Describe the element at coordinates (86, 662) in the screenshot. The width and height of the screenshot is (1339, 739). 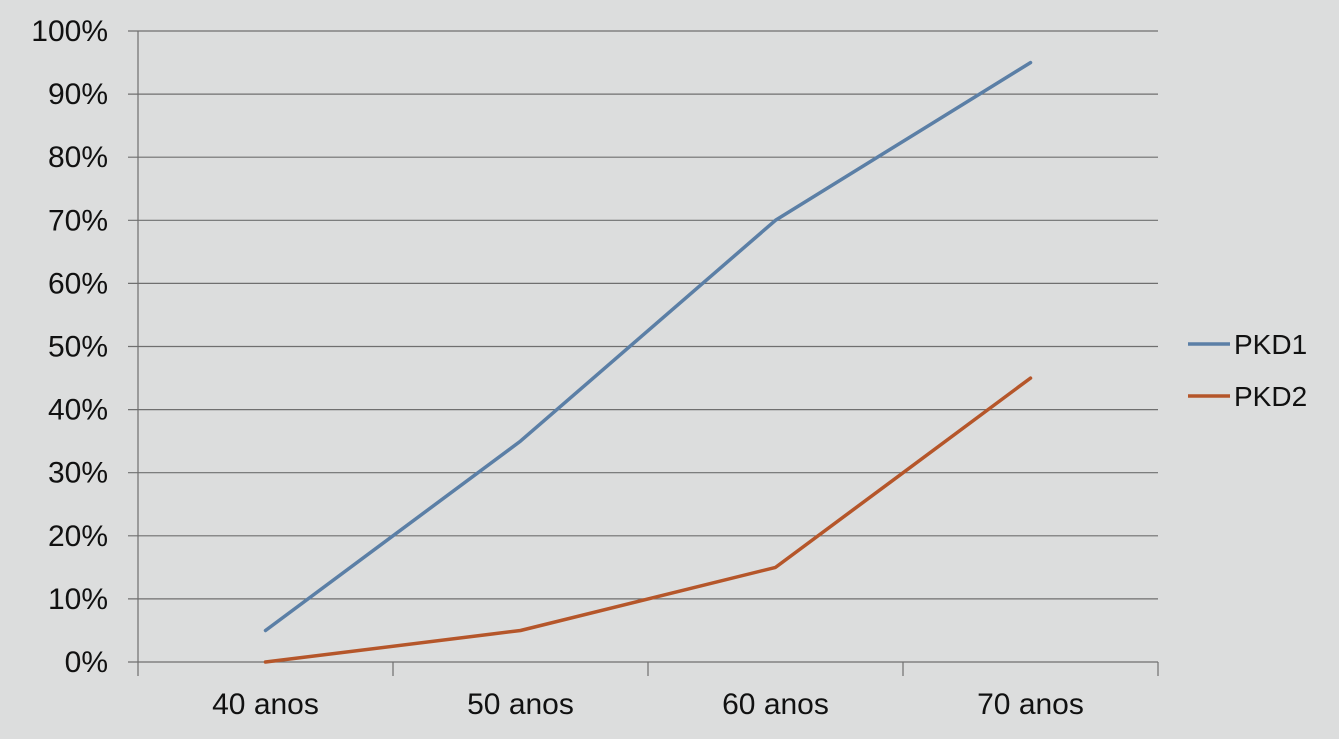
I see `y-tick-label: 0%` at that location.